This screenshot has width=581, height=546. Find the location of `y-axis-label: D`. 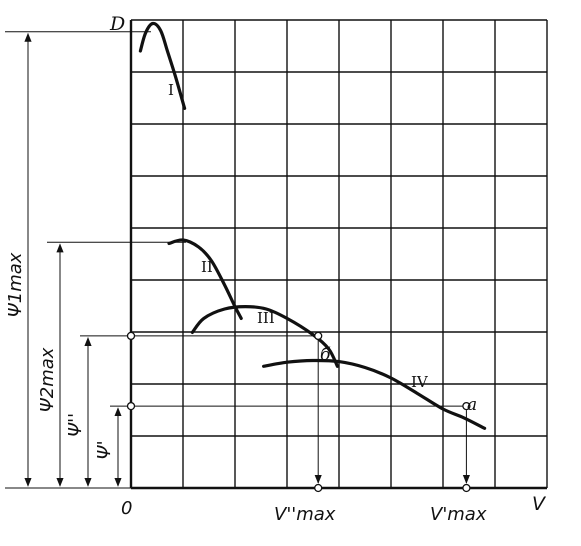

y-axis-label: D is located at coordinates (117, 24).